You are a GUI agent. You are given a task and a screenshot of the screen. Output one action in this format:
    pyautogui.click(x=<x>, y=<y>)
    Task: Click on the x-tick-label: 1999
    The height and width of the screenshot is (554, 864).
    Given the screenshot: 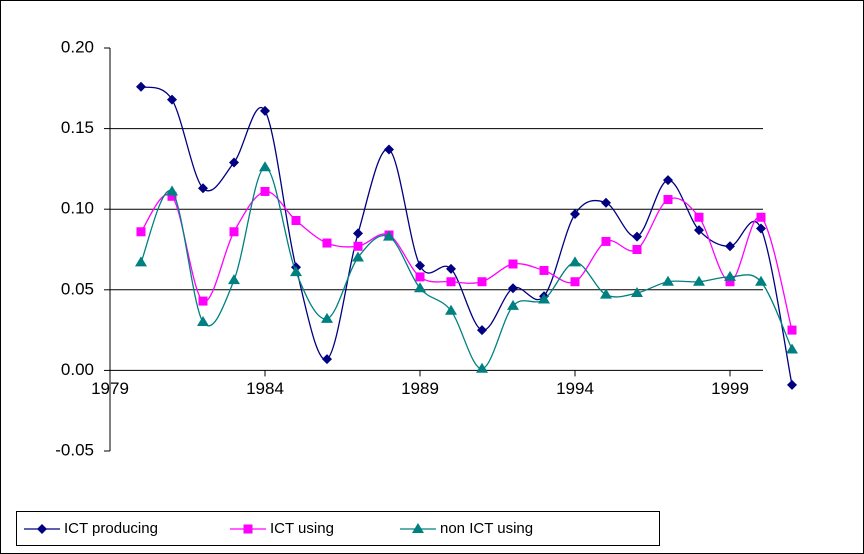 What is the action you would take?
    pyautogui.click(x=730, y=388)
    